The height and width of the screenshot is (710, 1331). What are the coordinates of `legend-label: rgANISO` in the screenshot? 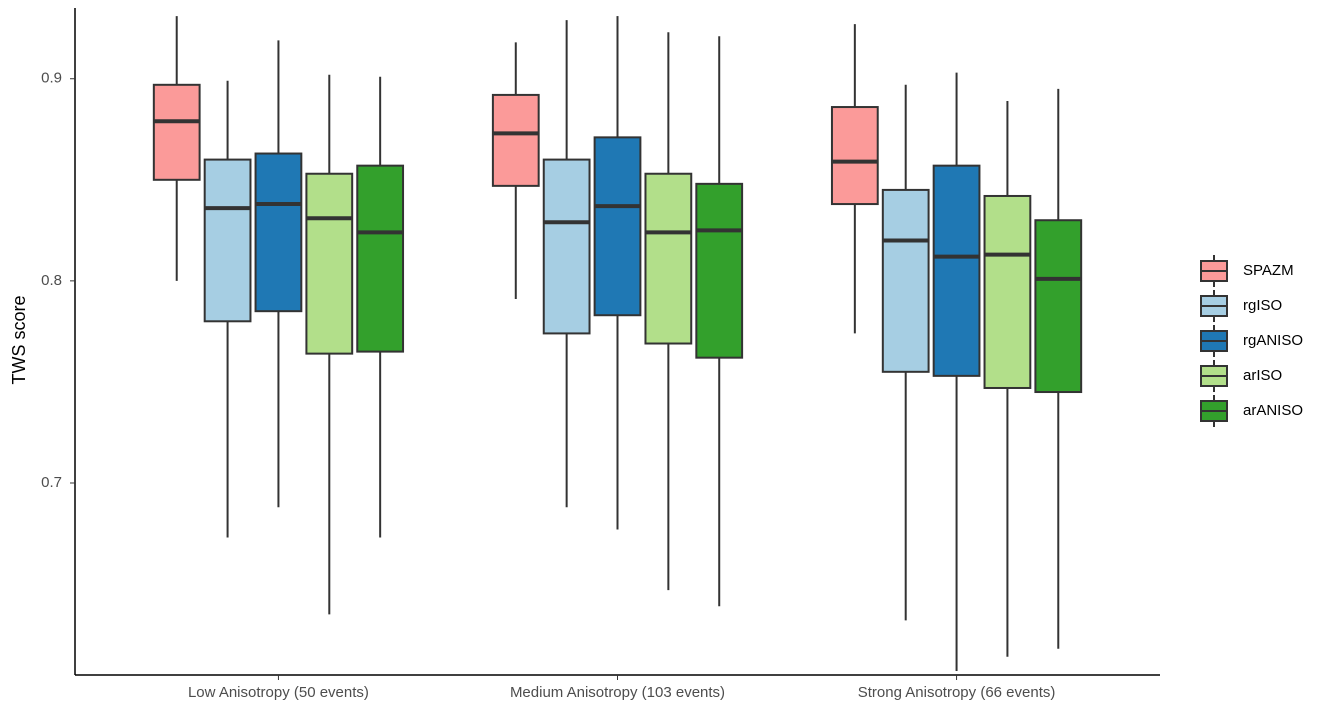 It's located at (1273, 340).